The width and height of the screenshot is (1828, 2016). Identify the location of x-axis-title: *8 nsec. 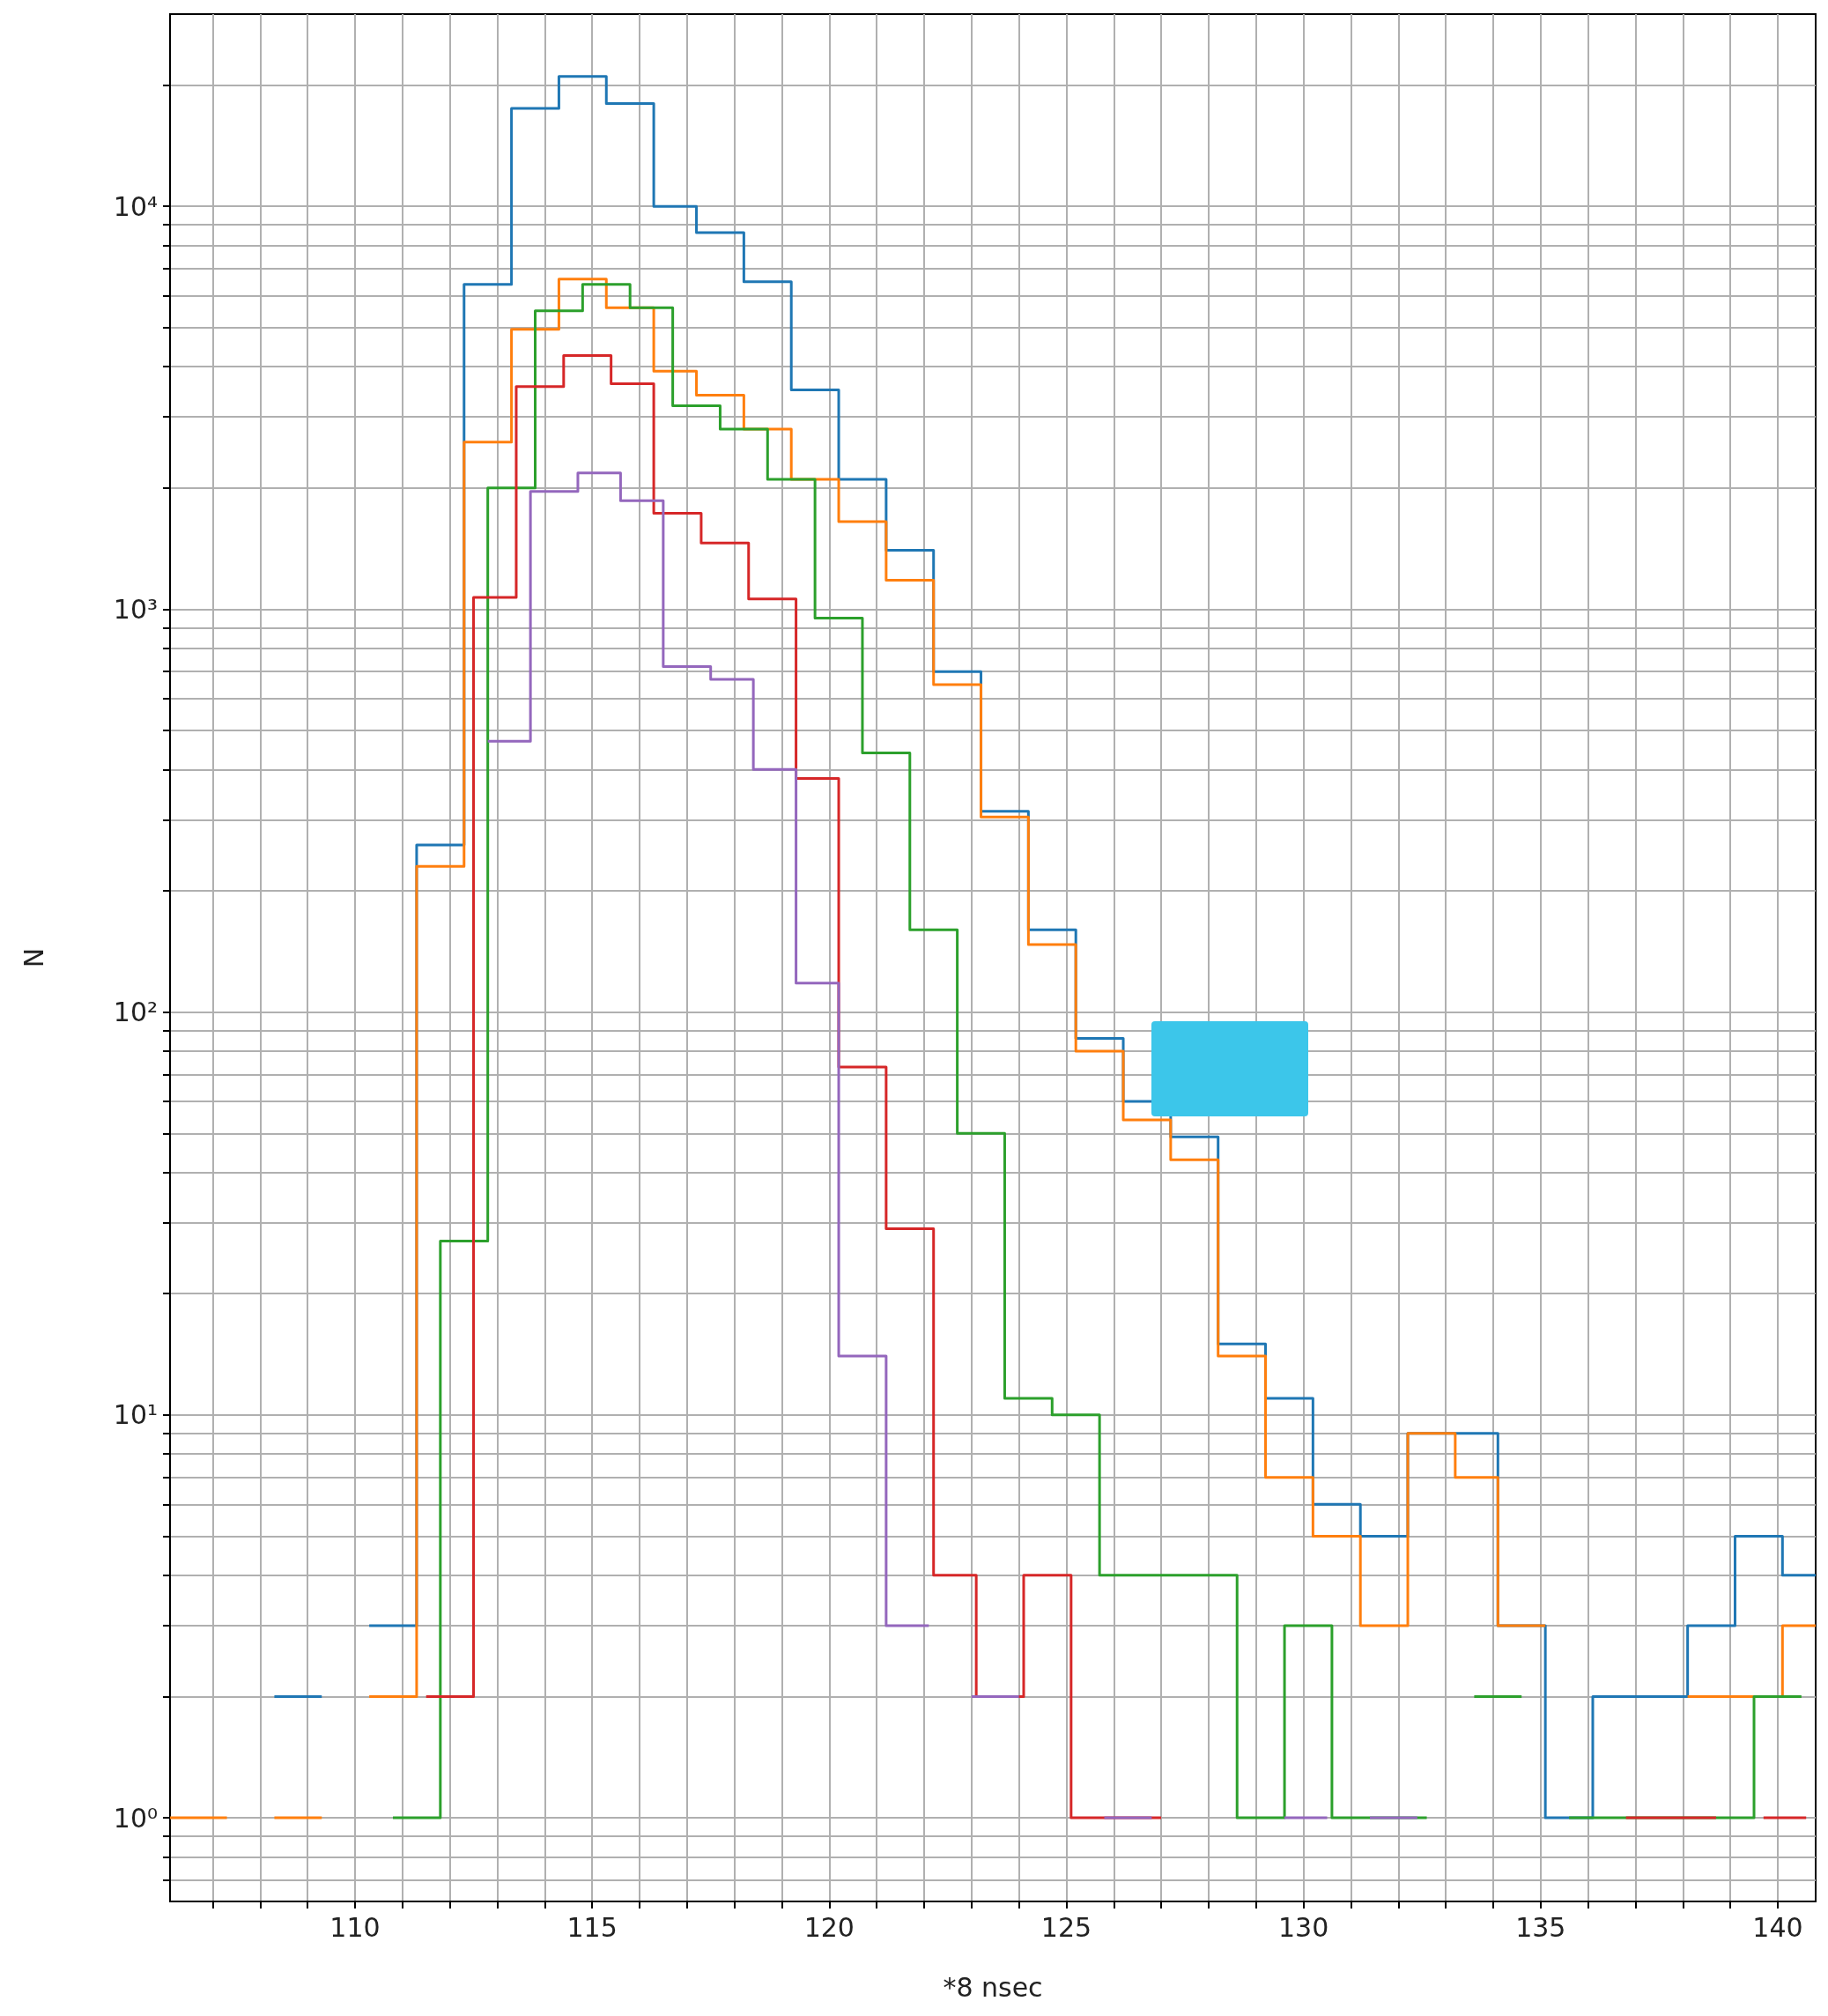
(993, 1987).